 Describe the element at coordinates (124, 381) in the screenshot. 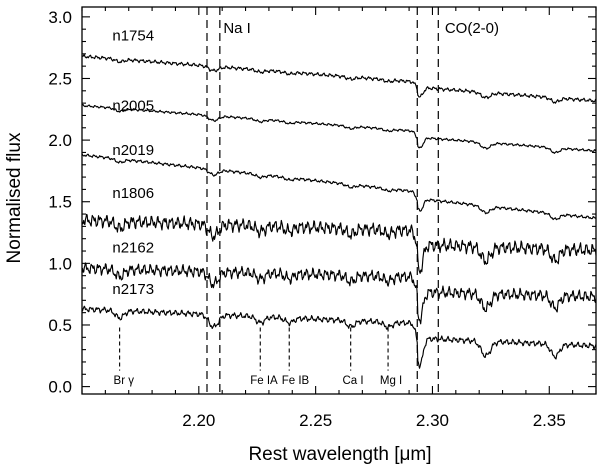

I see `feature-label: Br γ` at that location.